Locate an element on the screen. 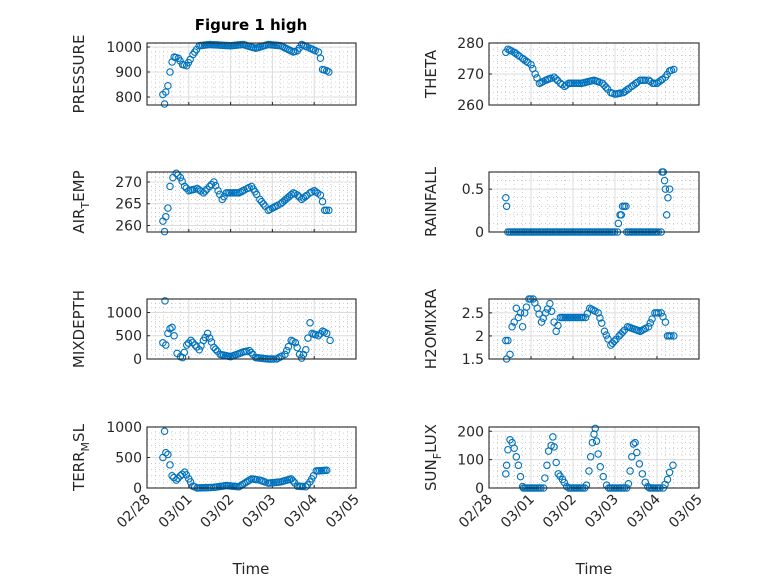 Image resolution: width=778 pixels, height=583 pixels. y-label-main: AIR is located at coordinates (79, 221).